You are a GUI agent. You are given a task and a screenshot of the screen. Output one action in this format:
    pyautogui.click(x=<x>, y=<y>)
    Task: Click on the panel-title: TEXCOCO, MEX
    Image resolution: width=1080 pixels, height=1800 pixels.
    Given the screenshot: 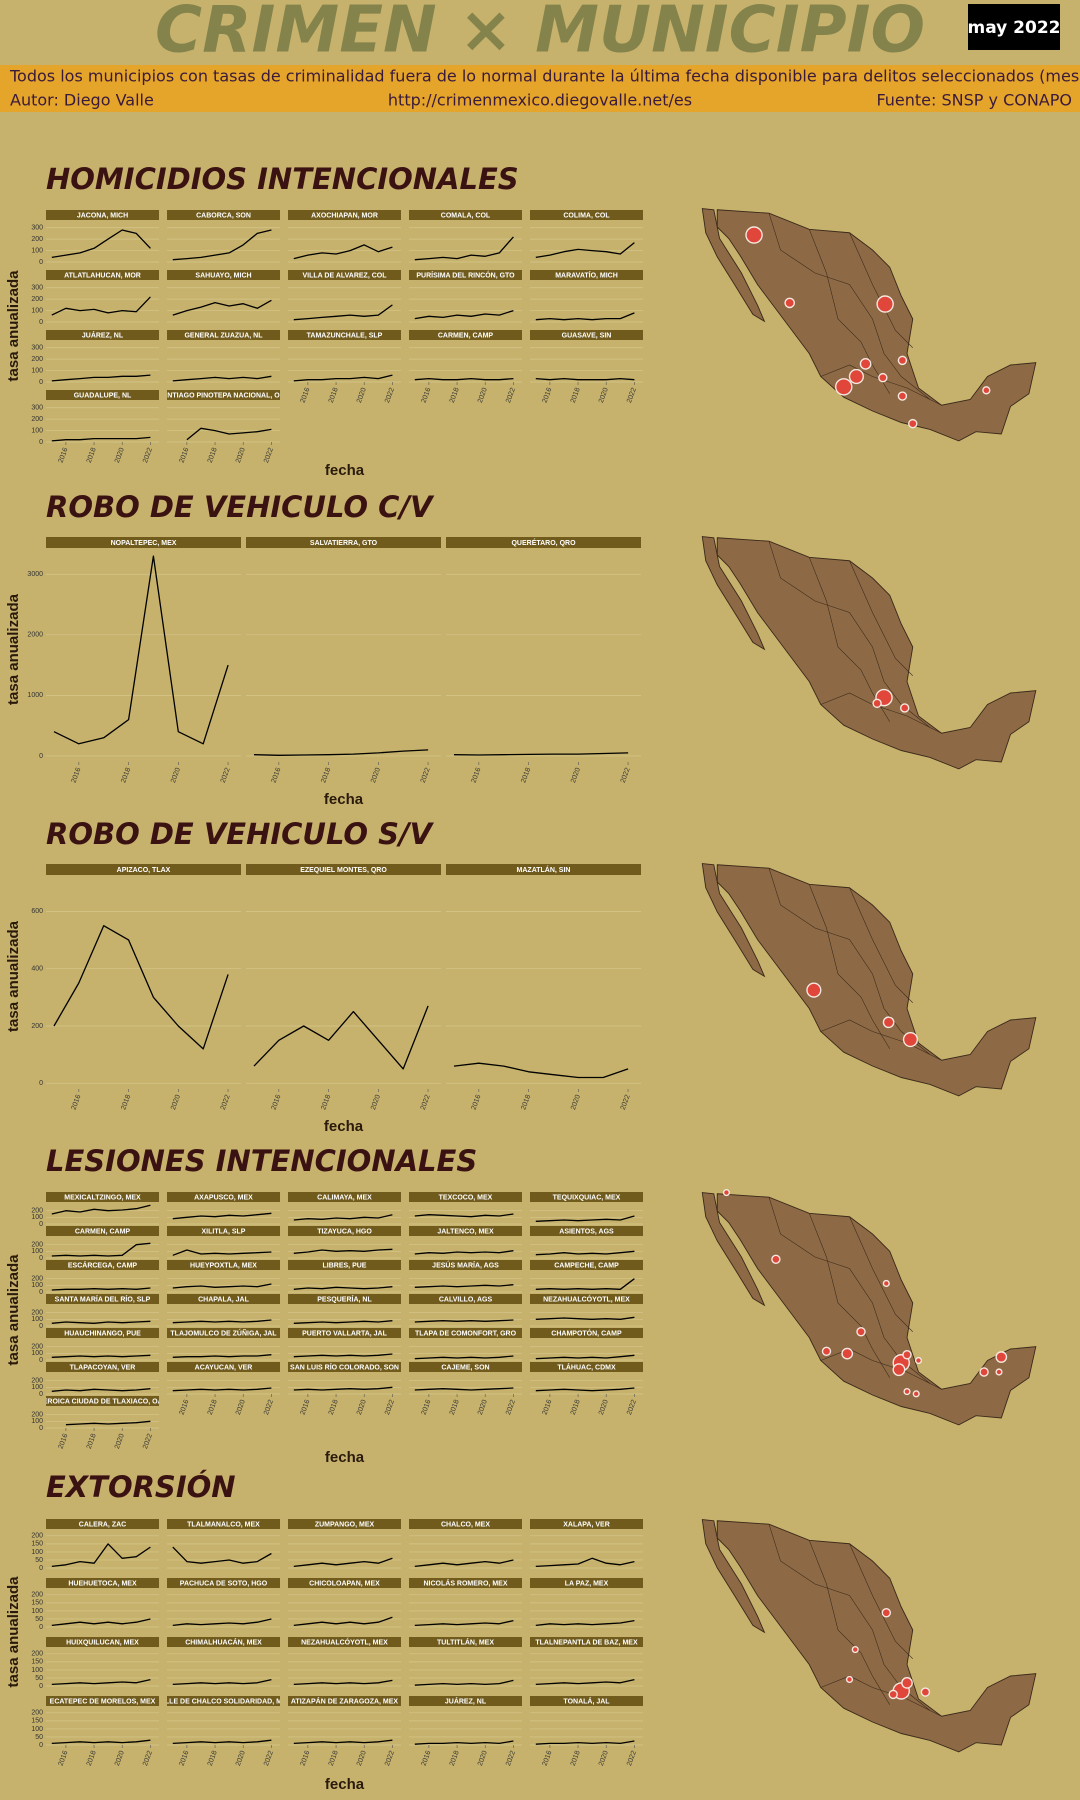 What is the action you would take?
    pyautogui.click(x=466, y=1197)
    